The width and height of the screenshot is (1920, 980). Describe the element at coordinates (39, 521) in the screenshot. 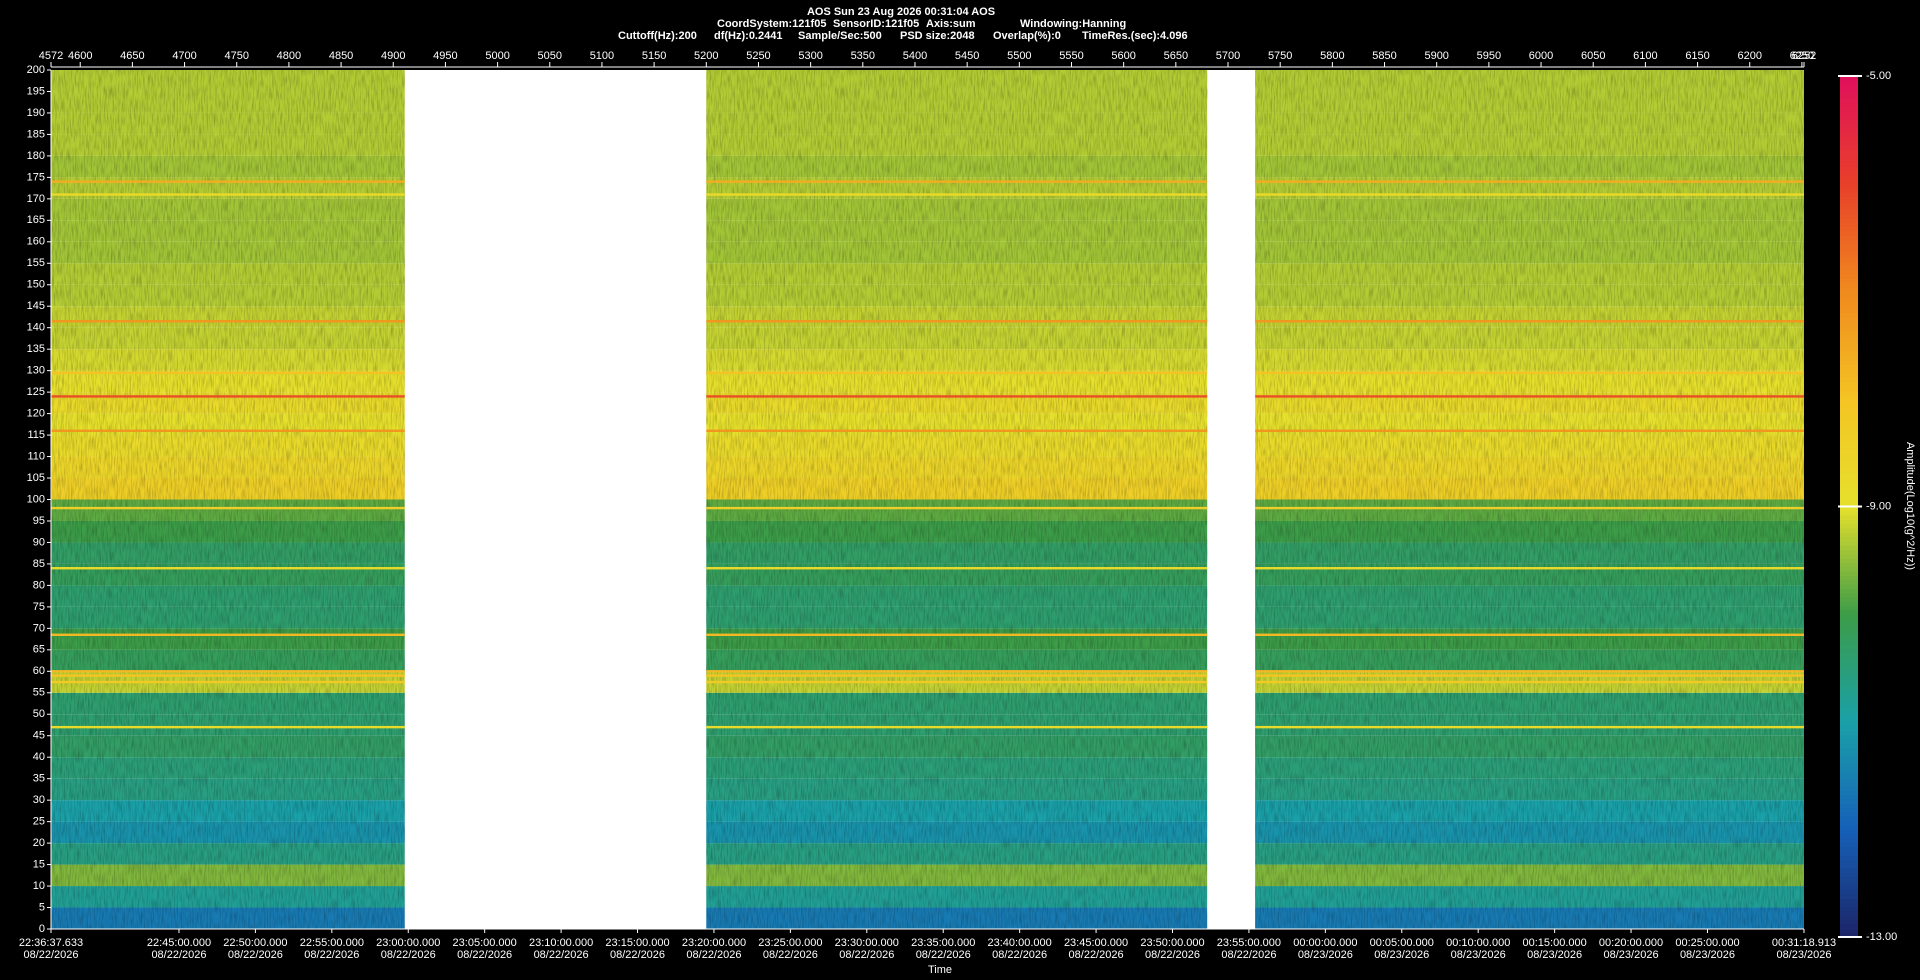

I see `y-tick-label: 95` at that location.